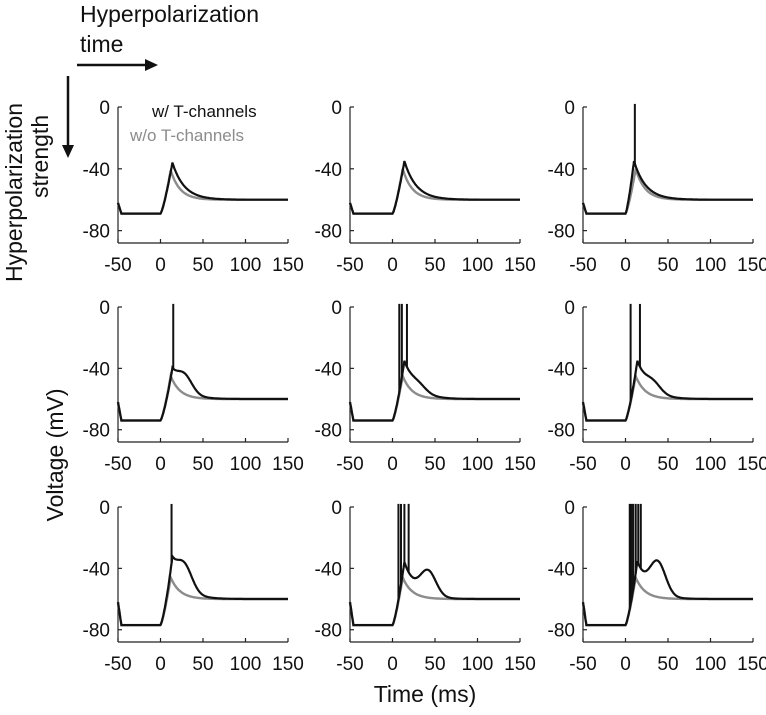  Describe the element at coordinates (204, 111) in the screenshot. I see `legend-with-t-channels: w/ T-channels` at that location.